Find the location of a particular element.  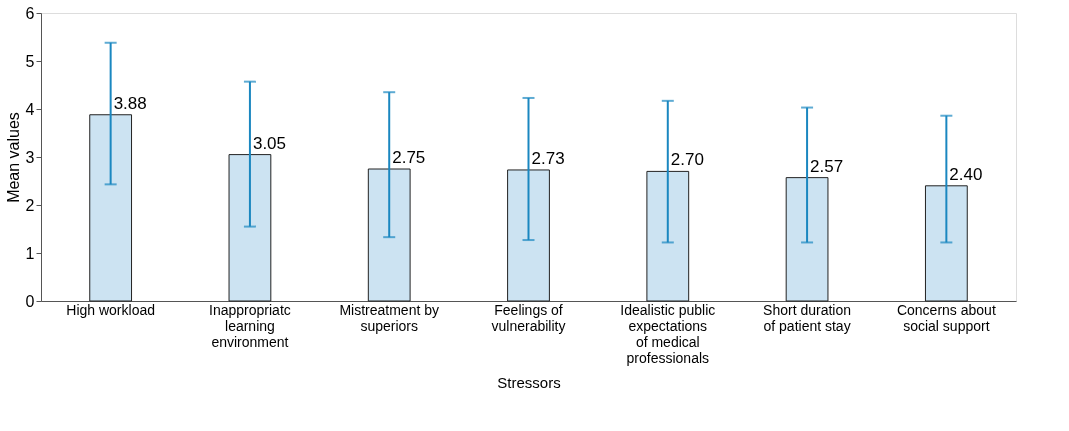

x-tick-label: Concerns about social support is located at coordinates (946, 317).